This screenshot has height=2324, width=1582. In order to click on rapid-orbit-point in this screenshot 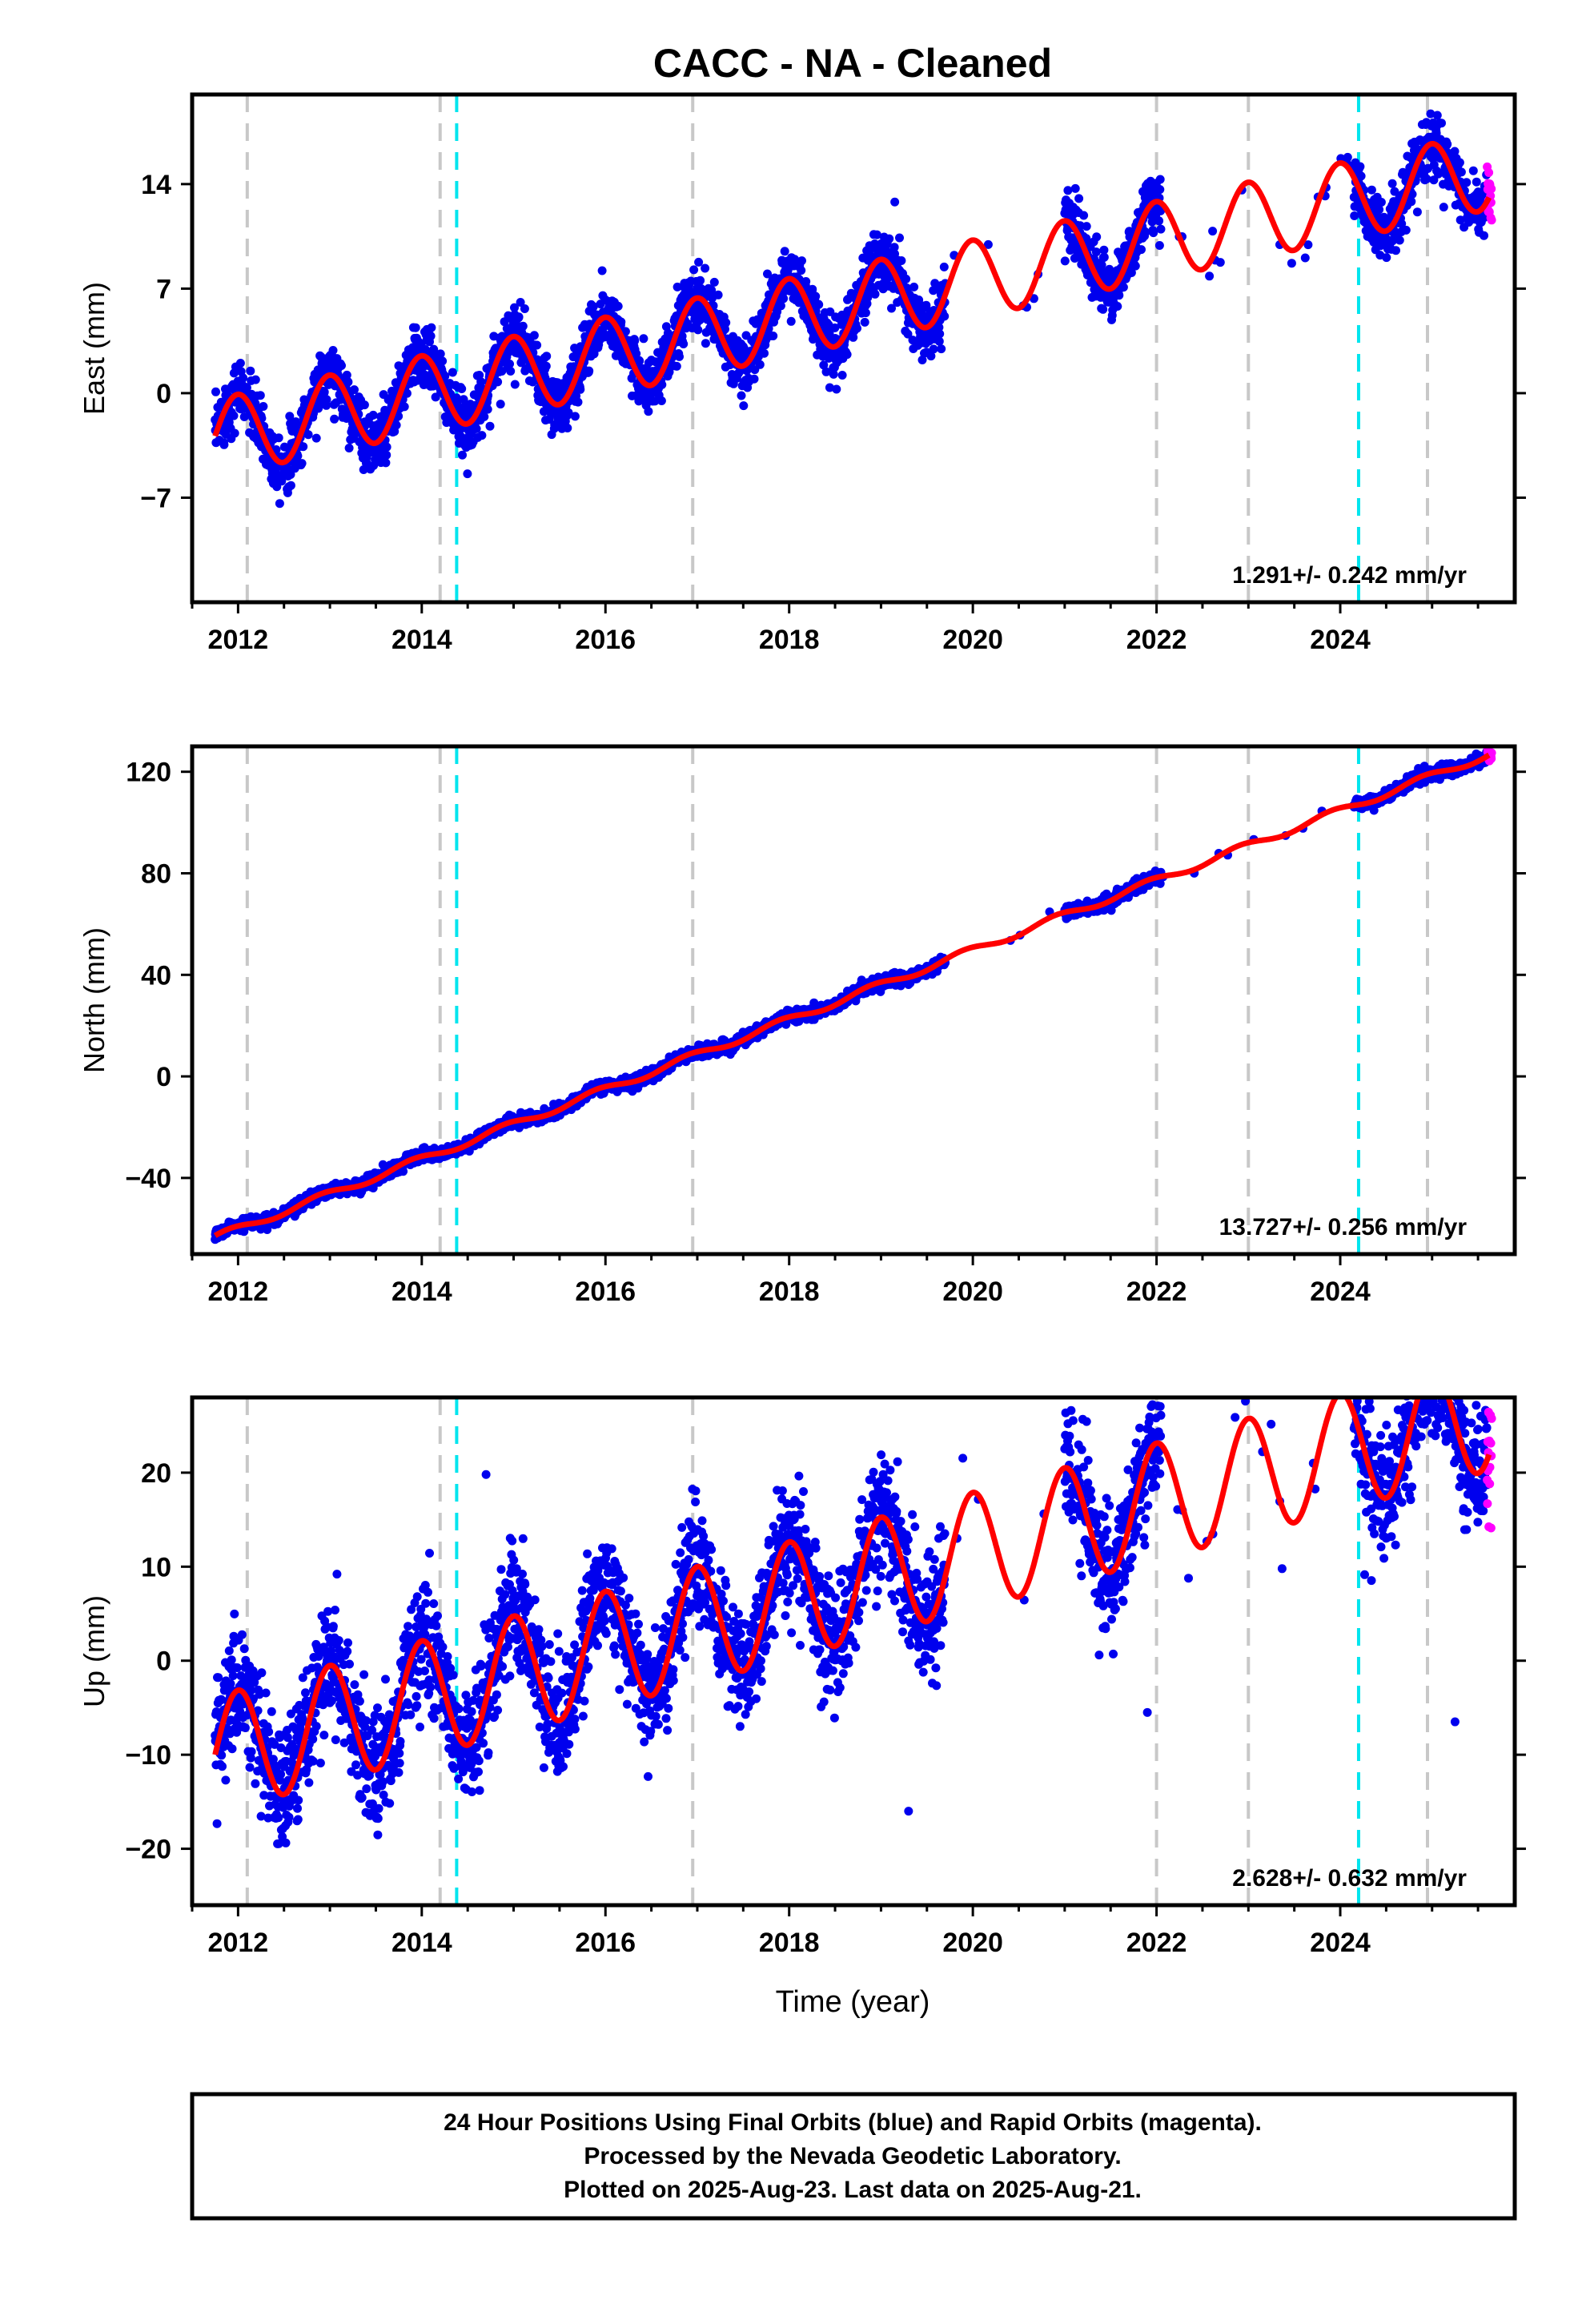, I will do `click(1491, 189)`.